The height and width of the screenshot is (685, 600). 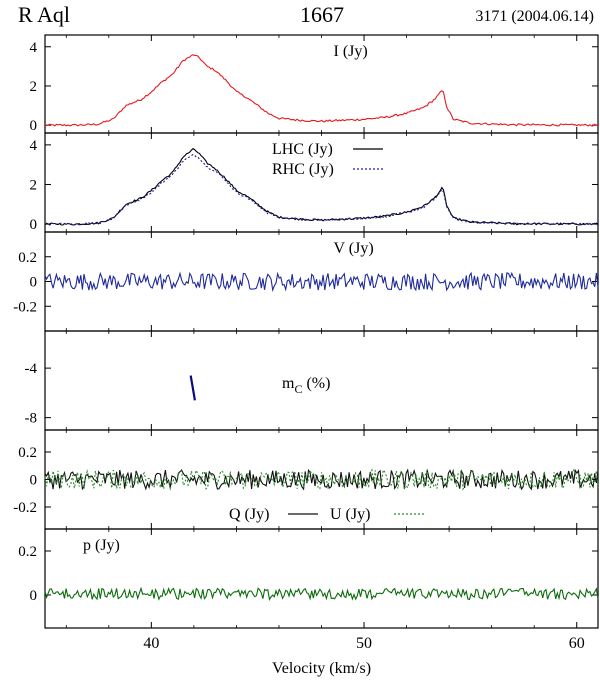 What do you see at coordinates (577, 643) in the screenshot?
I see `x-tick-label: 60` at bounding box center [577, 643].